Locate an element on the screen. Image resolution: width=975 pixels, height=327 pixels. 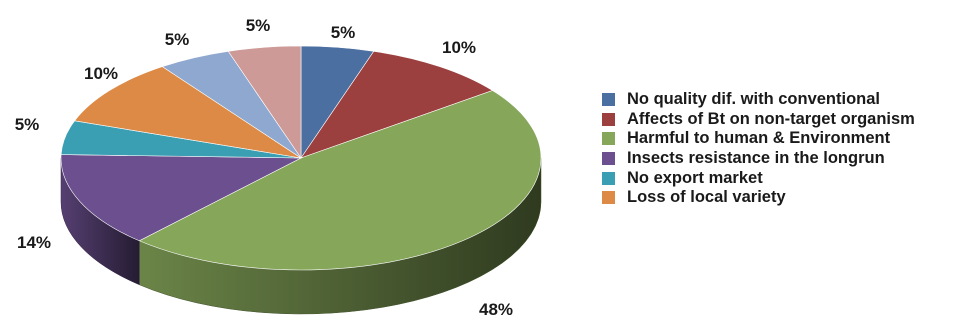
legend-item: Insects resistance in the longrun is located at coordinates (758, 159).